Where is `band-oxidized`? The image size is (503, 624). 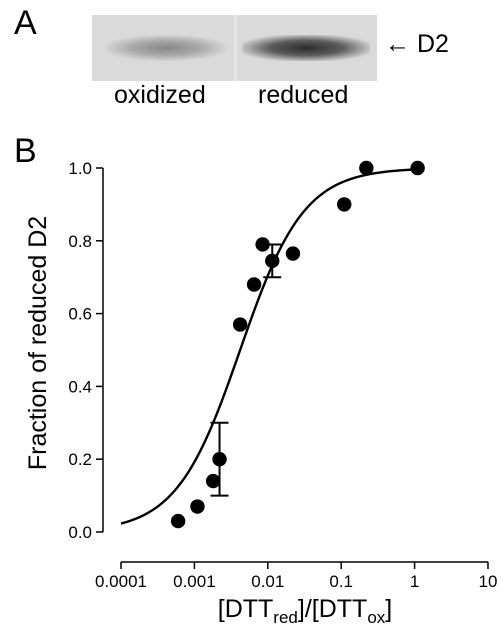
band-oxidized is located at coordinates (166, 48).